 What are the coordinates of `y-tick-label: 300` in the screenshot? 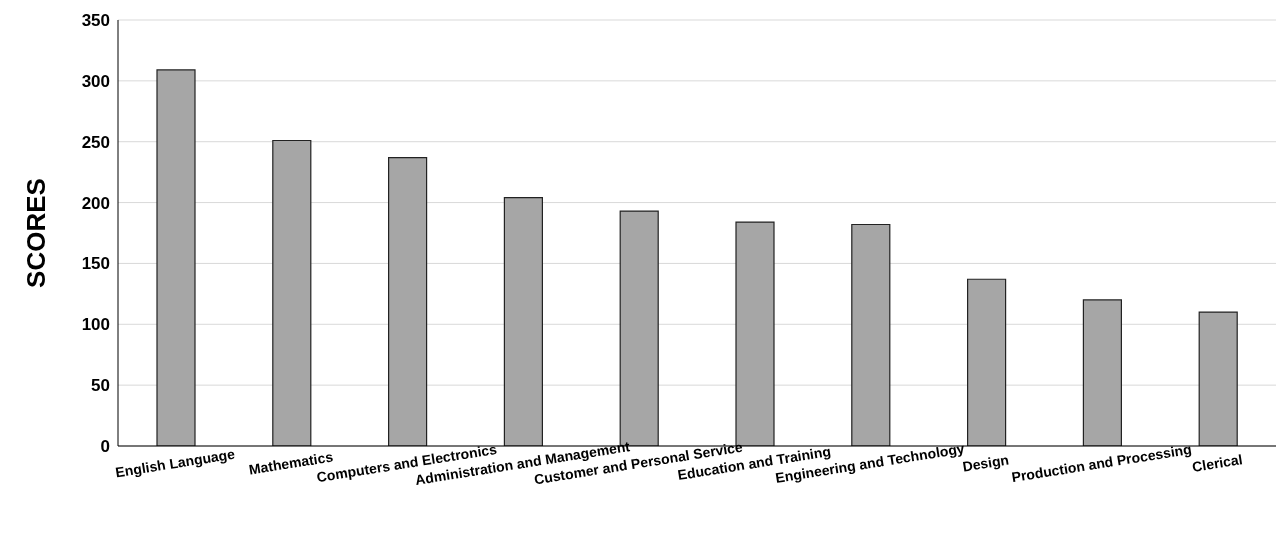 It's located at (95, 81).